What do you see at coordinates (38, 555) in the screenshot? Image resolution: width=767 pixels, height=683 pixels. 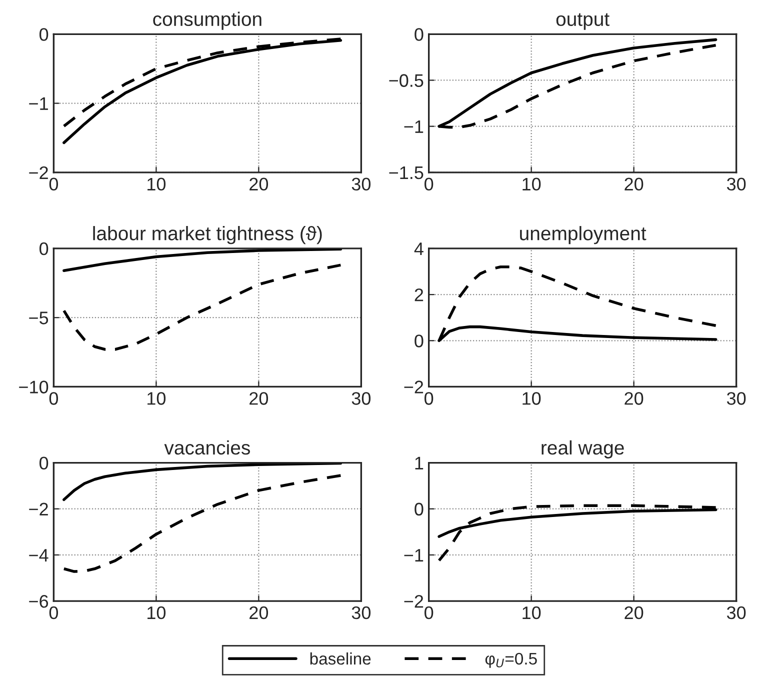 I see `y-tick-label: −4` at bounding box center [38, 555].